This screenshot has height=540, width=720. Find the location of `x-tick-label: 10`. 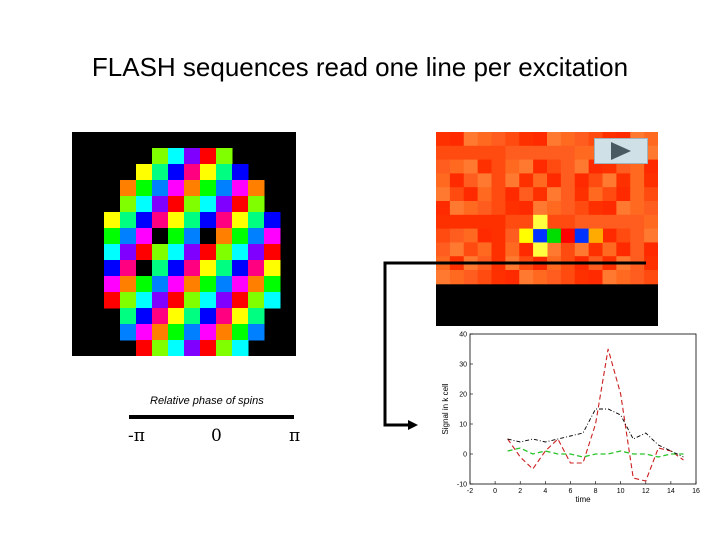

x-tick-label: 10 is located at coordinates (621, 491).